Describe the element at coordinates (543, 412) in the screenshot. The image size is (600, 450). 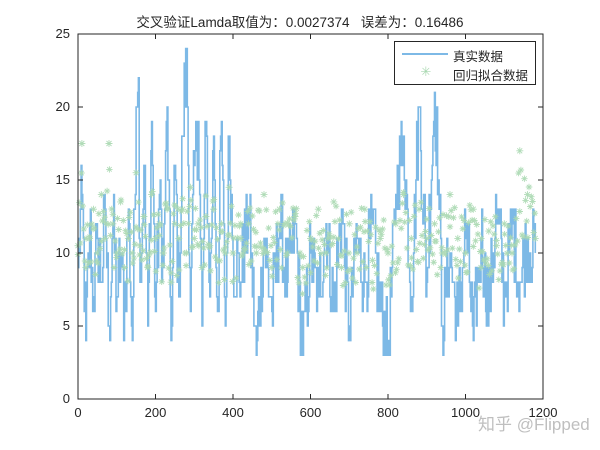
I see `x-tick-label: 1200` at that location.